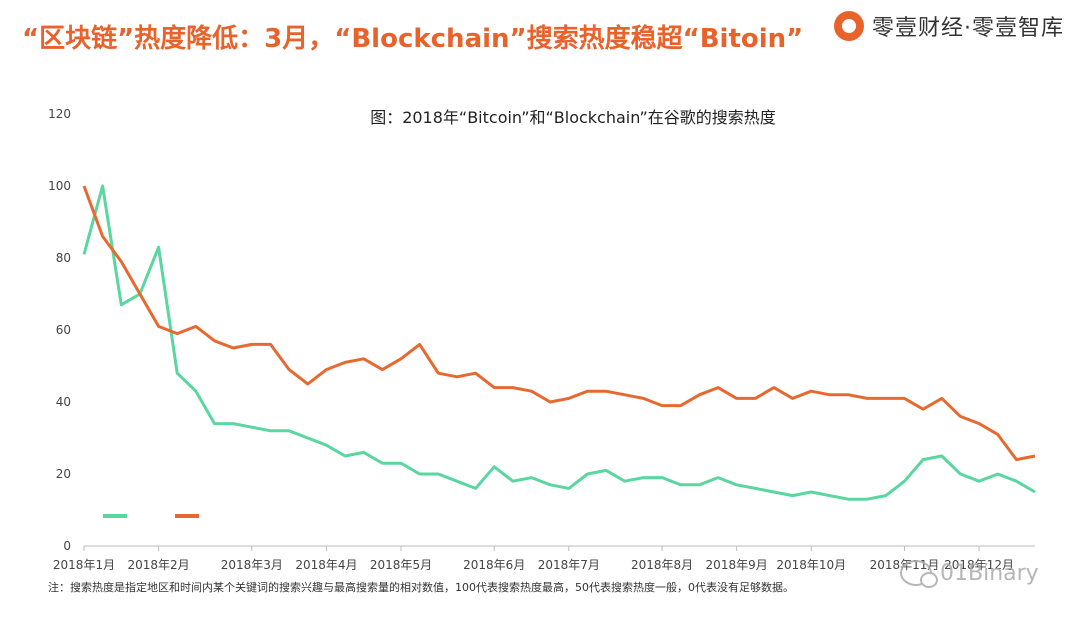 This screenshot has height=622, width=1080. What do you see at coordinates (59, 114) in the screenshot?
I see `y-tick-label: 120` at bounding box center [59, 114].